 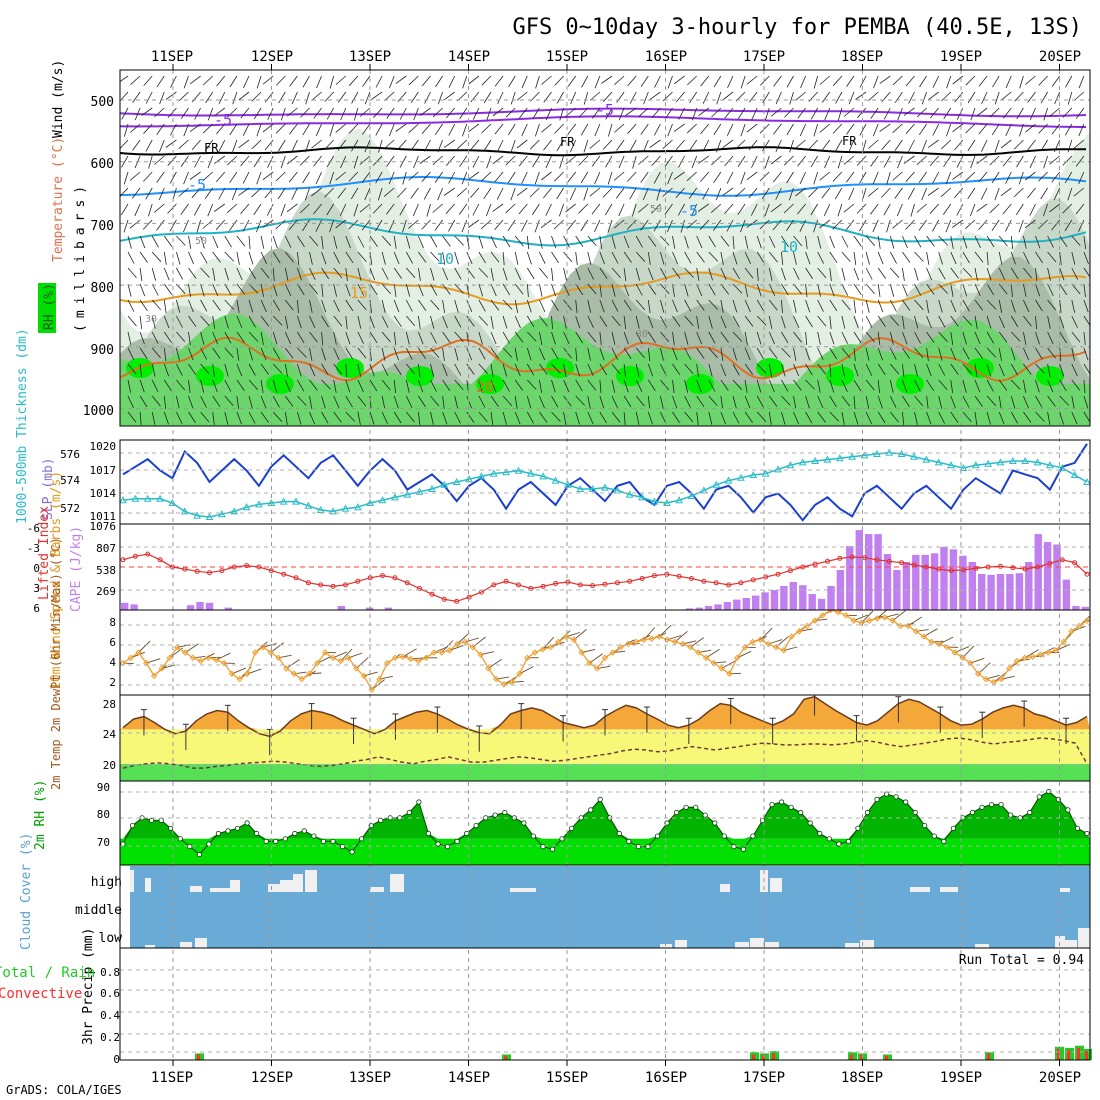 I want to click on ylabel-thickness: 1000-500mb Thickness (dm), so click(x=22, y=426).